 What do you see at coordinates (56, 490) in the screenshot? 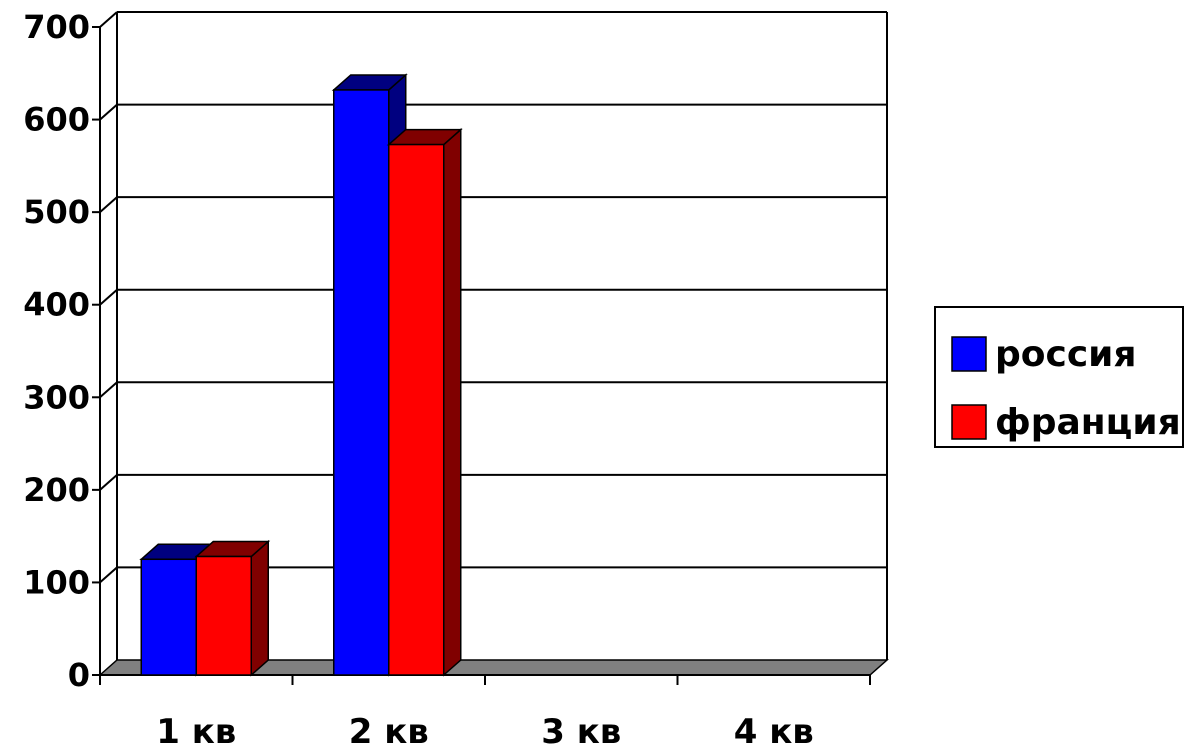
I see `y-tick-label: 200` at bounding box center [56, 490].